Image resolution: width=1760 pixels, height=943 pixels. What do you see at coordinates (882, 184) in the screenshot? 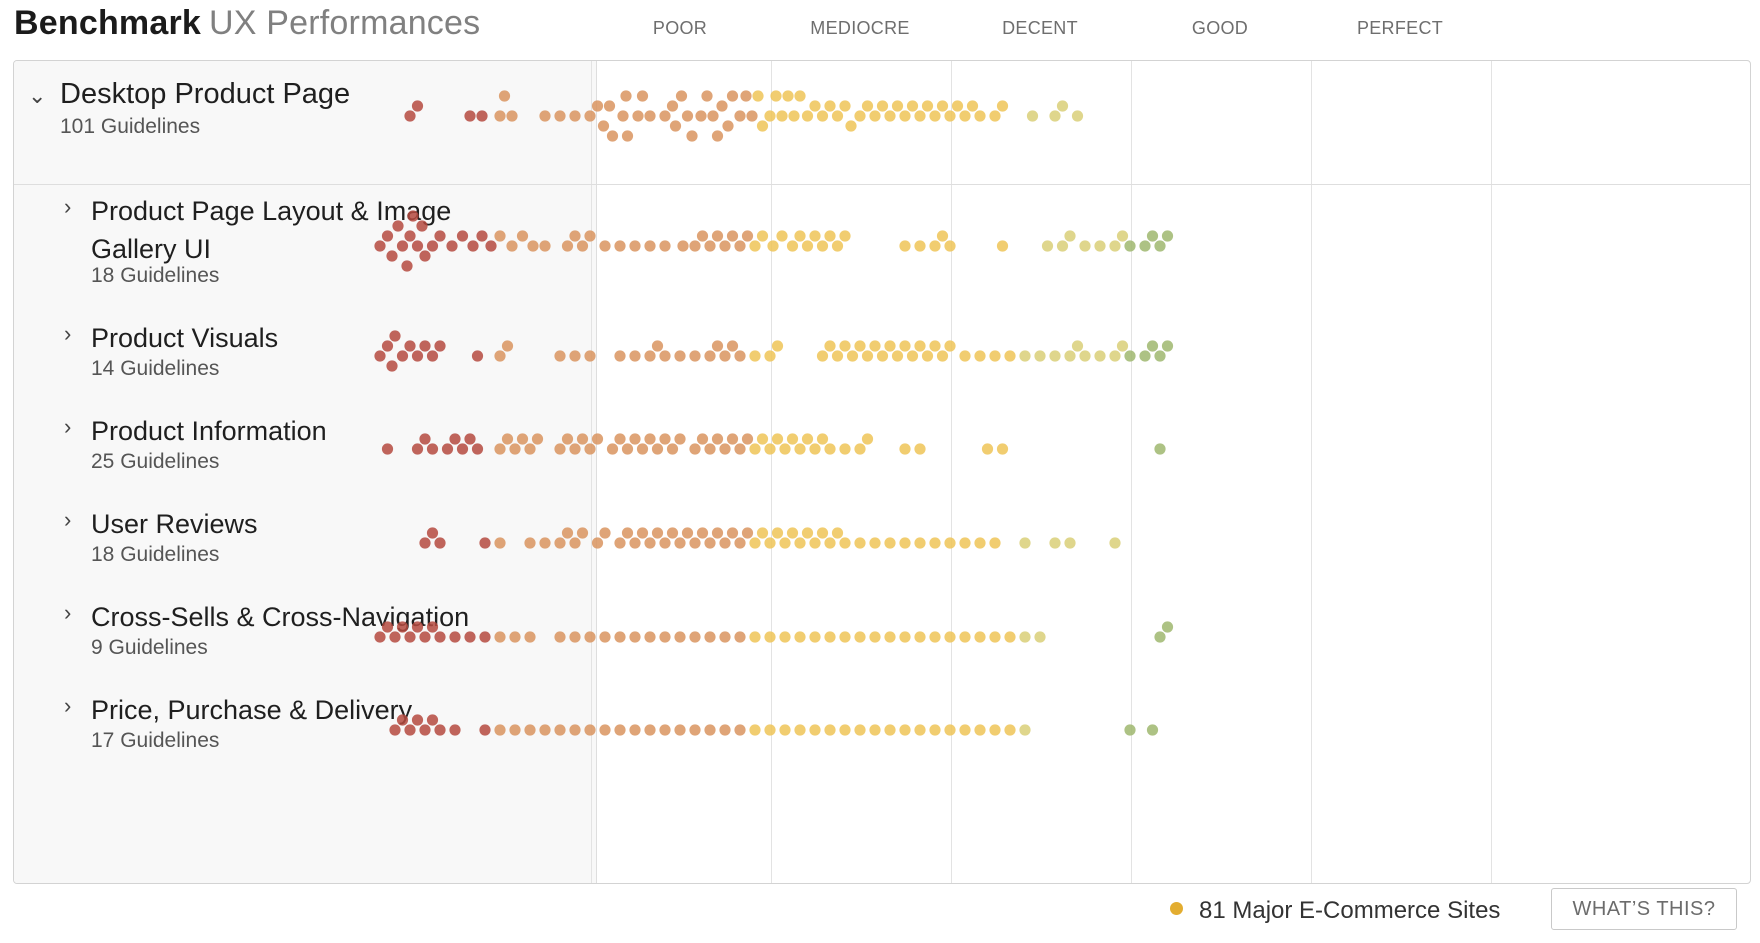
I see `section-separator` at bounding box center [882, 184].